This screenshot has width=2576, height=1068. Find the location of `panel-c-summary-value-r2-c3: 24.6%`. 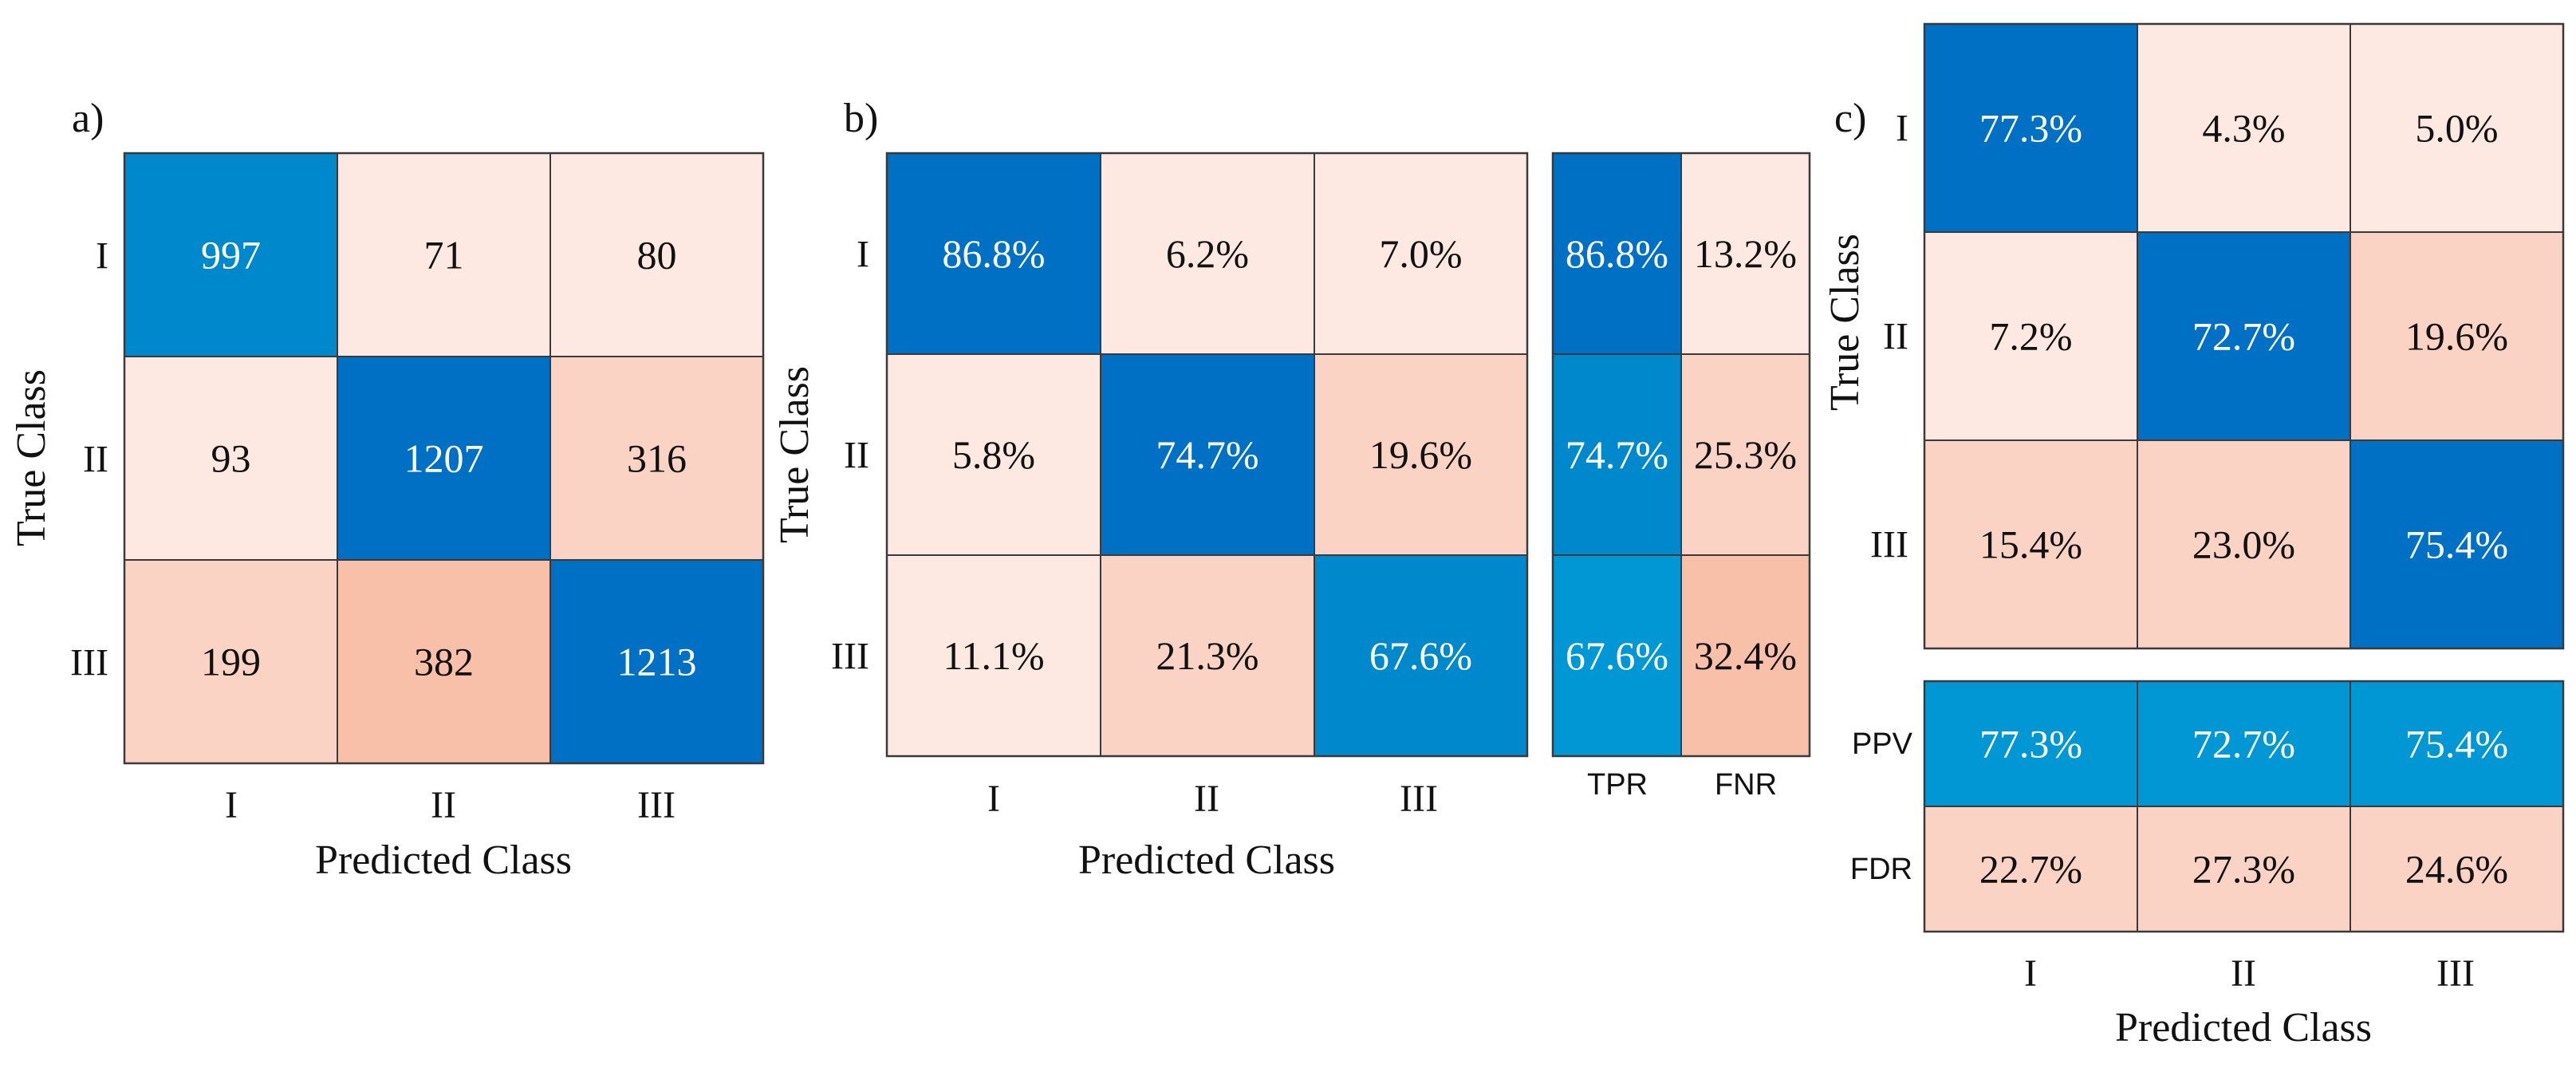

panel-c-summary-value-r2-c3: 24.6% is located at coordinates (2456, 870).